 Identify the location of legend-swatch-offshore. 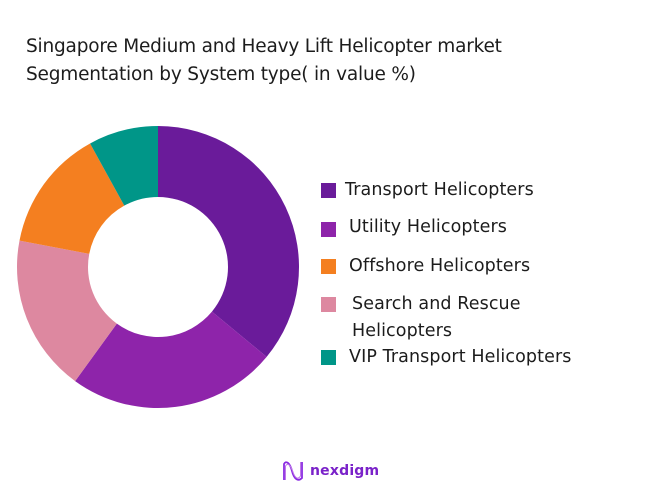
(328, 266).